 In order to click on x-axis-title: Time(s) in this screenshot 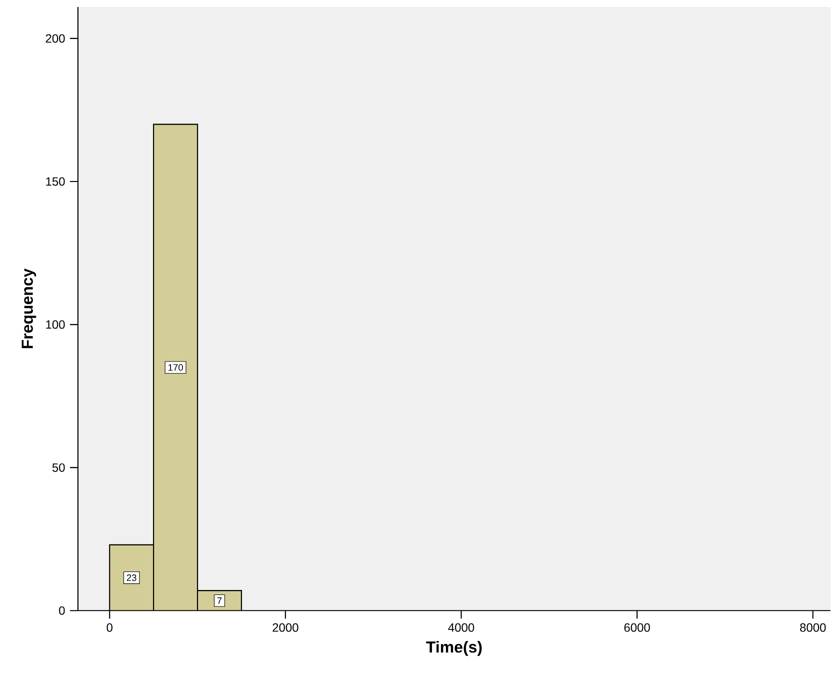, I will do `click(454, 648)`.